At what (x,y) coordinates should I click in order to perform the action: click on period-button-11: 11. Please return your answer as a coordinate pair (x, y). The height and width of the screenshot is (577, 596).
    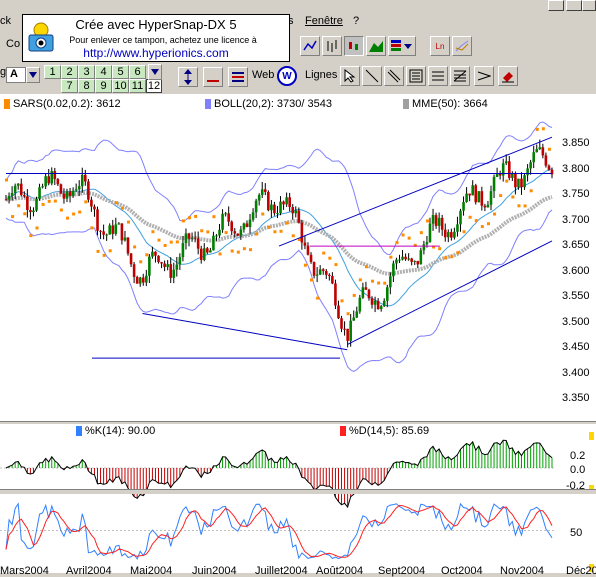
    Looking at the image, I should click on (137, 86).